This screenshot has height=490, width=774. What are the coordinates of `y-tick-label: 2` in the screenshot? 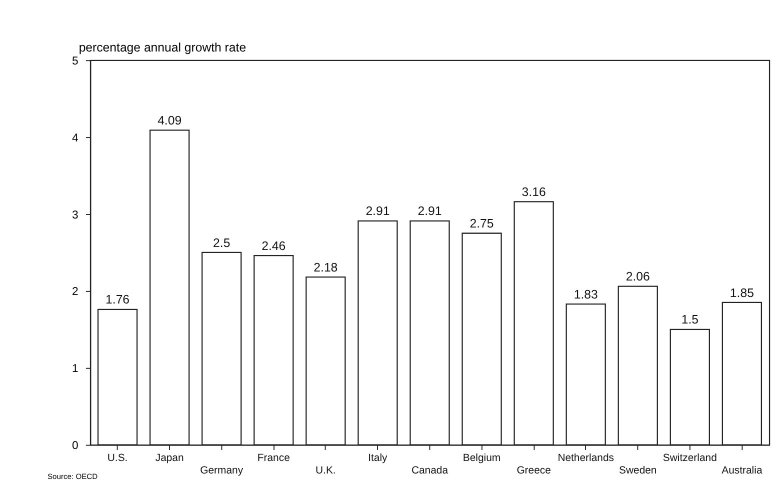 It's located at (75, 292).